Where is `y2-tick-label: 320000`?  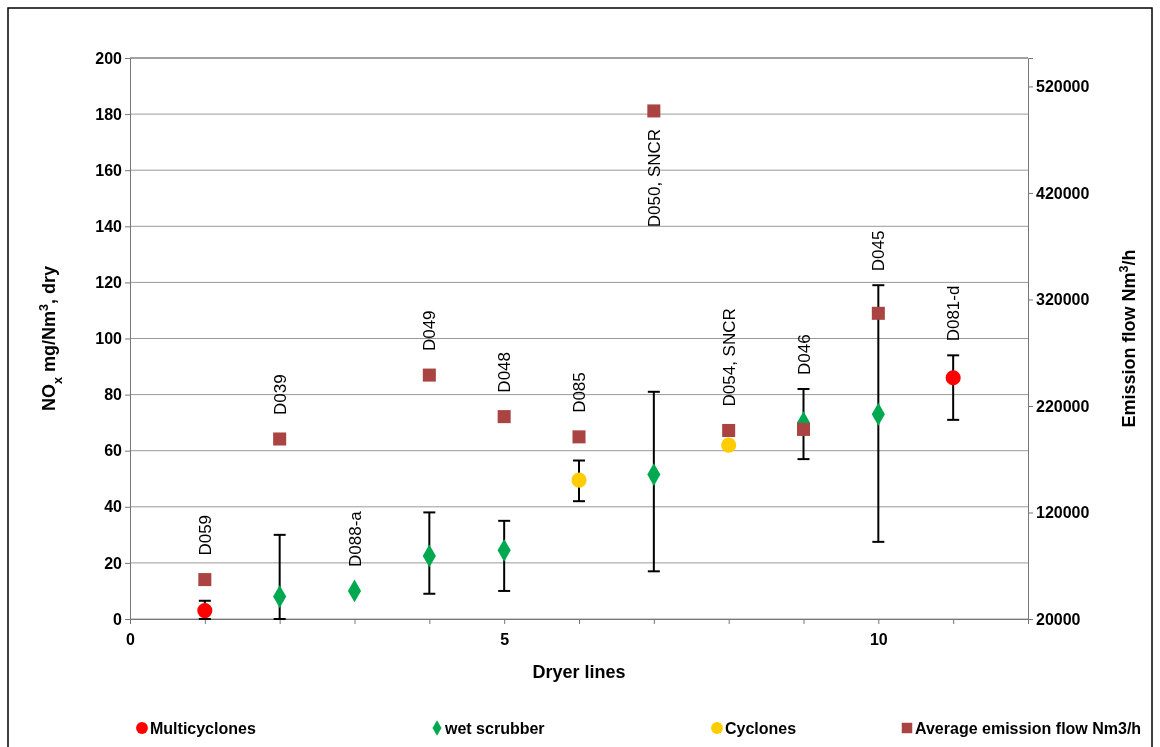
y2-tick-label: 320000 is located at coordinates (1063, 300).